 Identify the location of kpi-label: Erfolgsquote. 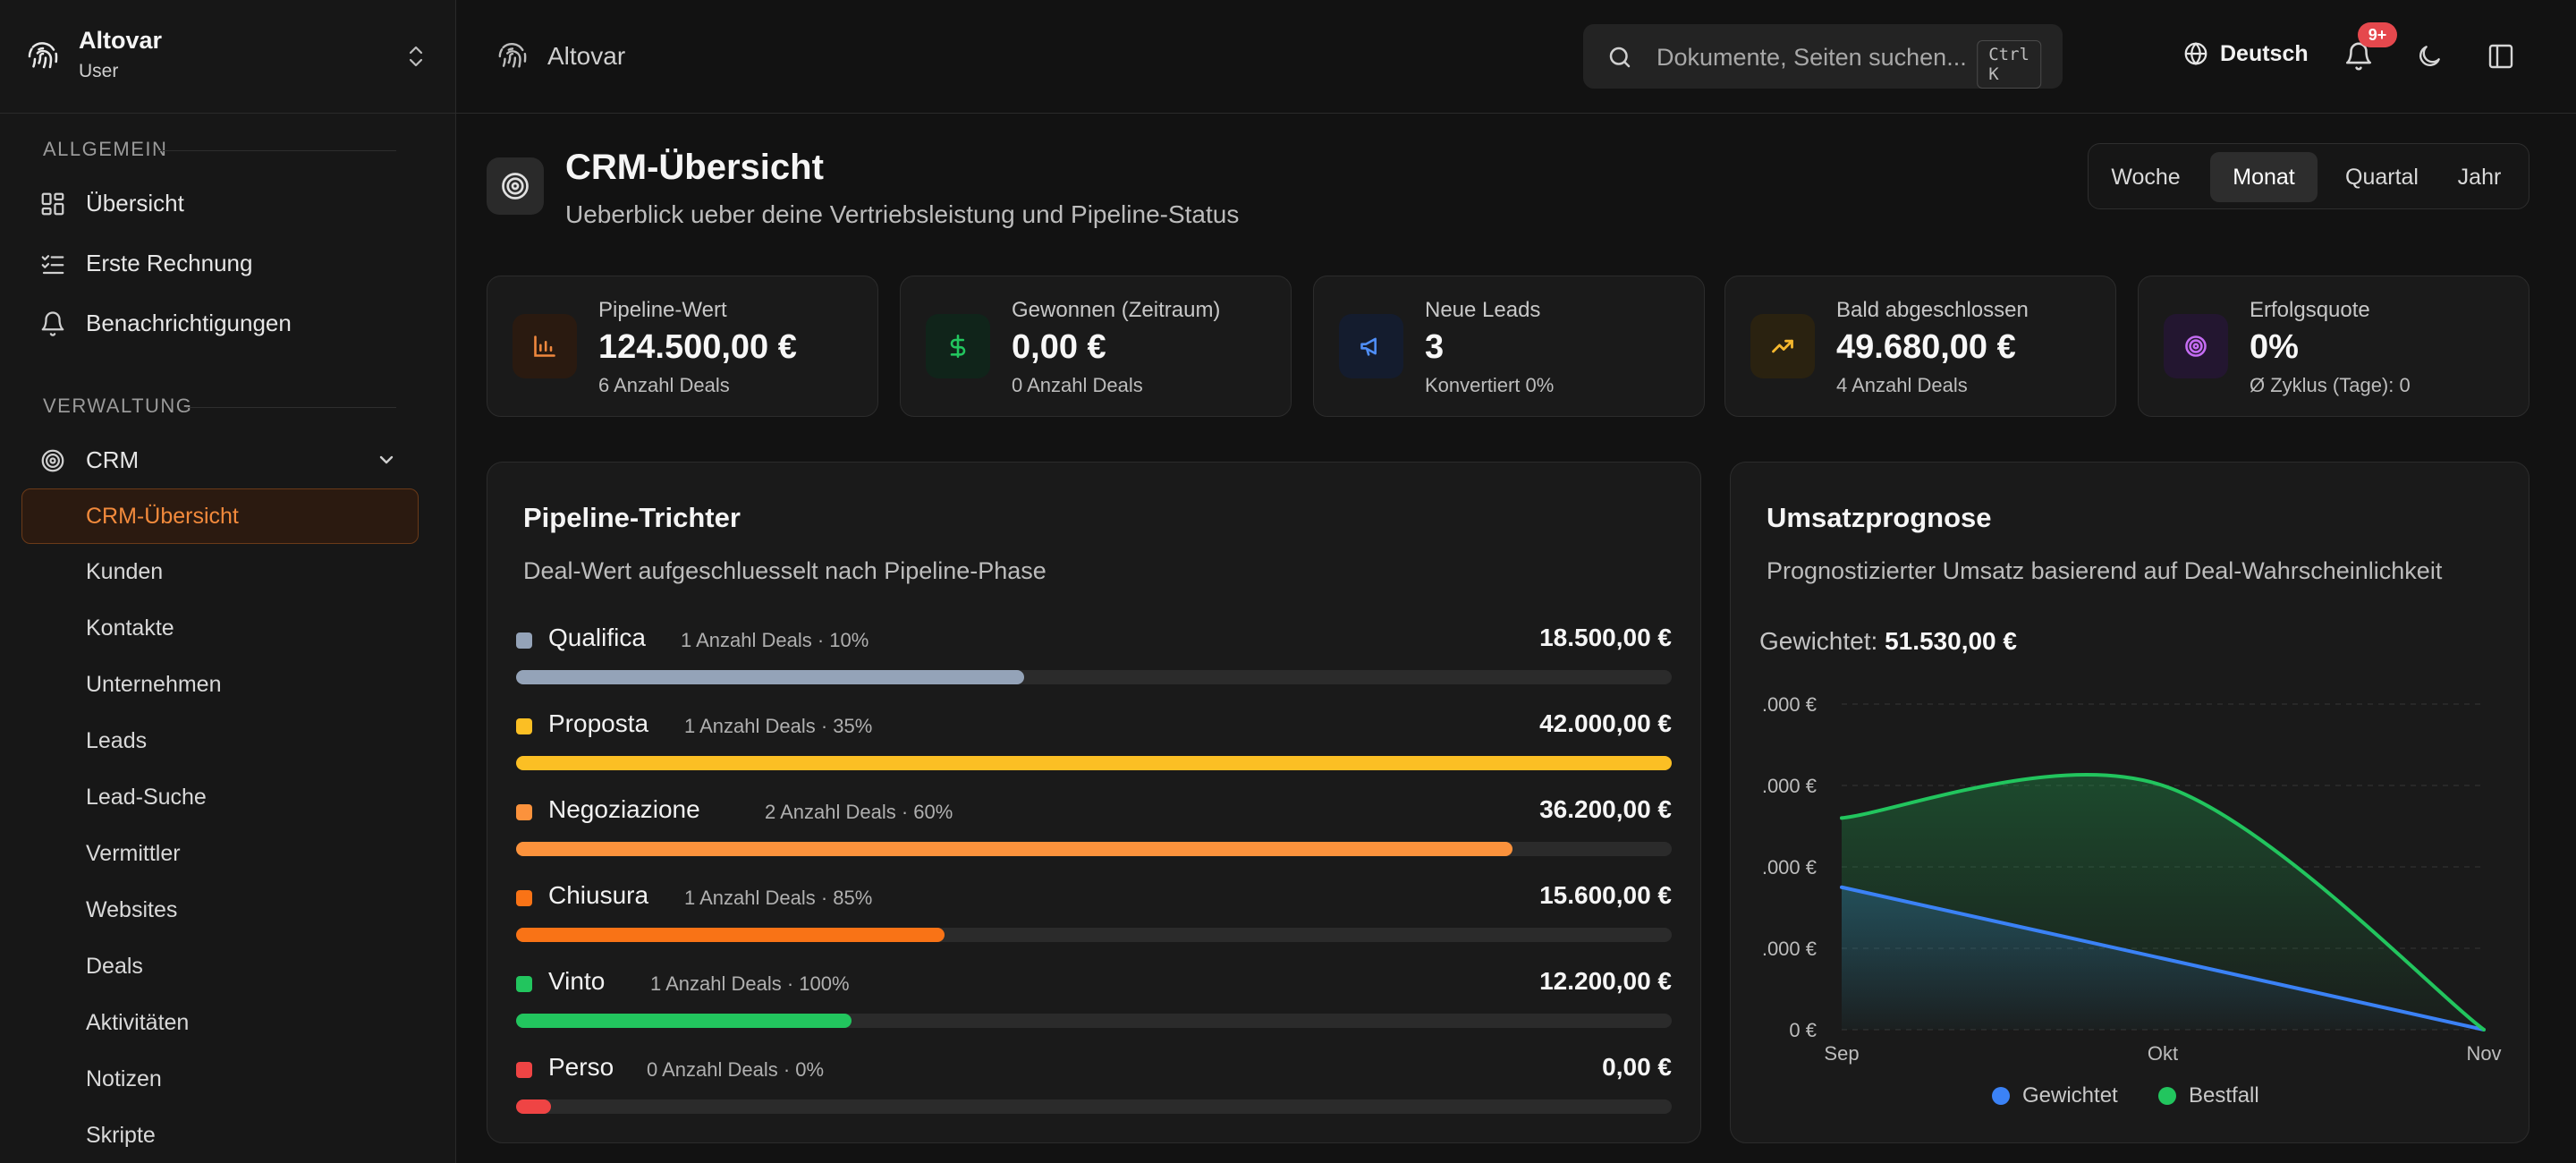
(2310, 310).